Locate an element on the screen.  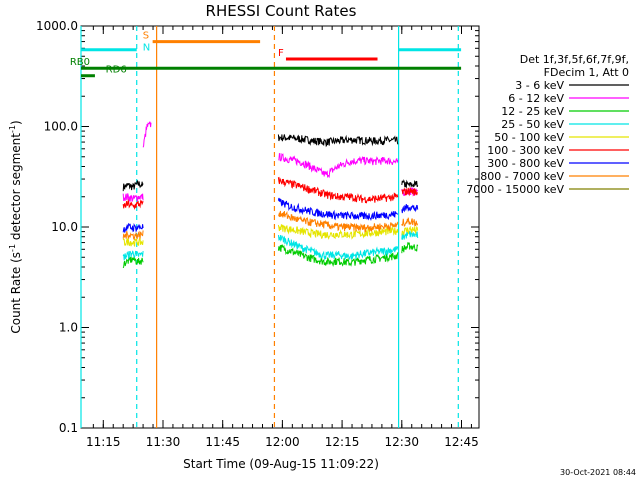
legend-label: 50 - 100 keV is located at coordinates (529, 137).